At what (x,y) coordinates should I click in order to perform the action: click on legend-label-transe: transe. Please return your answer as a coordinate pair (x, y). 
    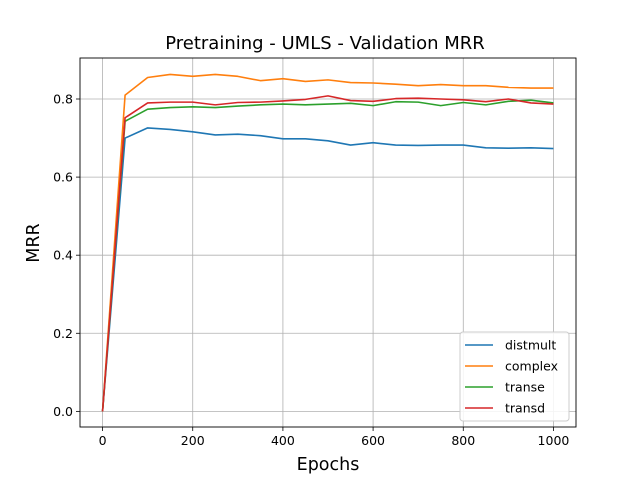
    Looking at the image, I should click on (525, 387).